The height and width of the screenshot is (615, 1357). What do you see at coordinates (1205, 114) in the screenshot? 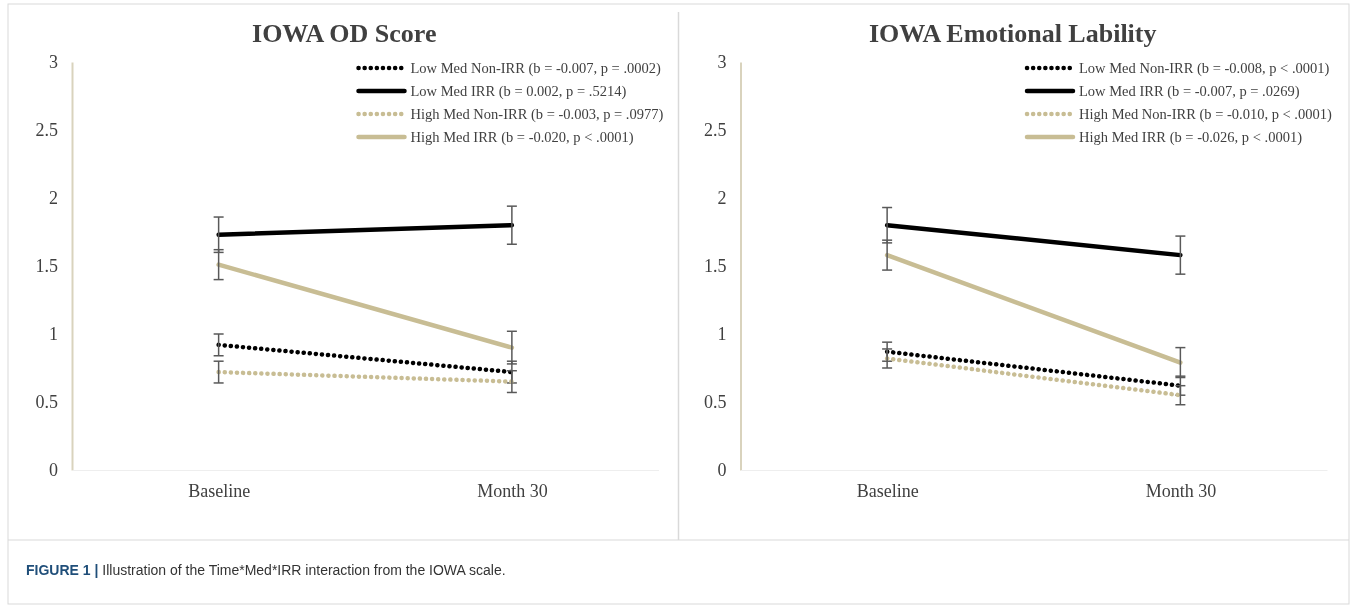
I see `legend-label: High Med Non-IRR (b = -0.010, p < .0001)` at bounding box center [1205, 114].